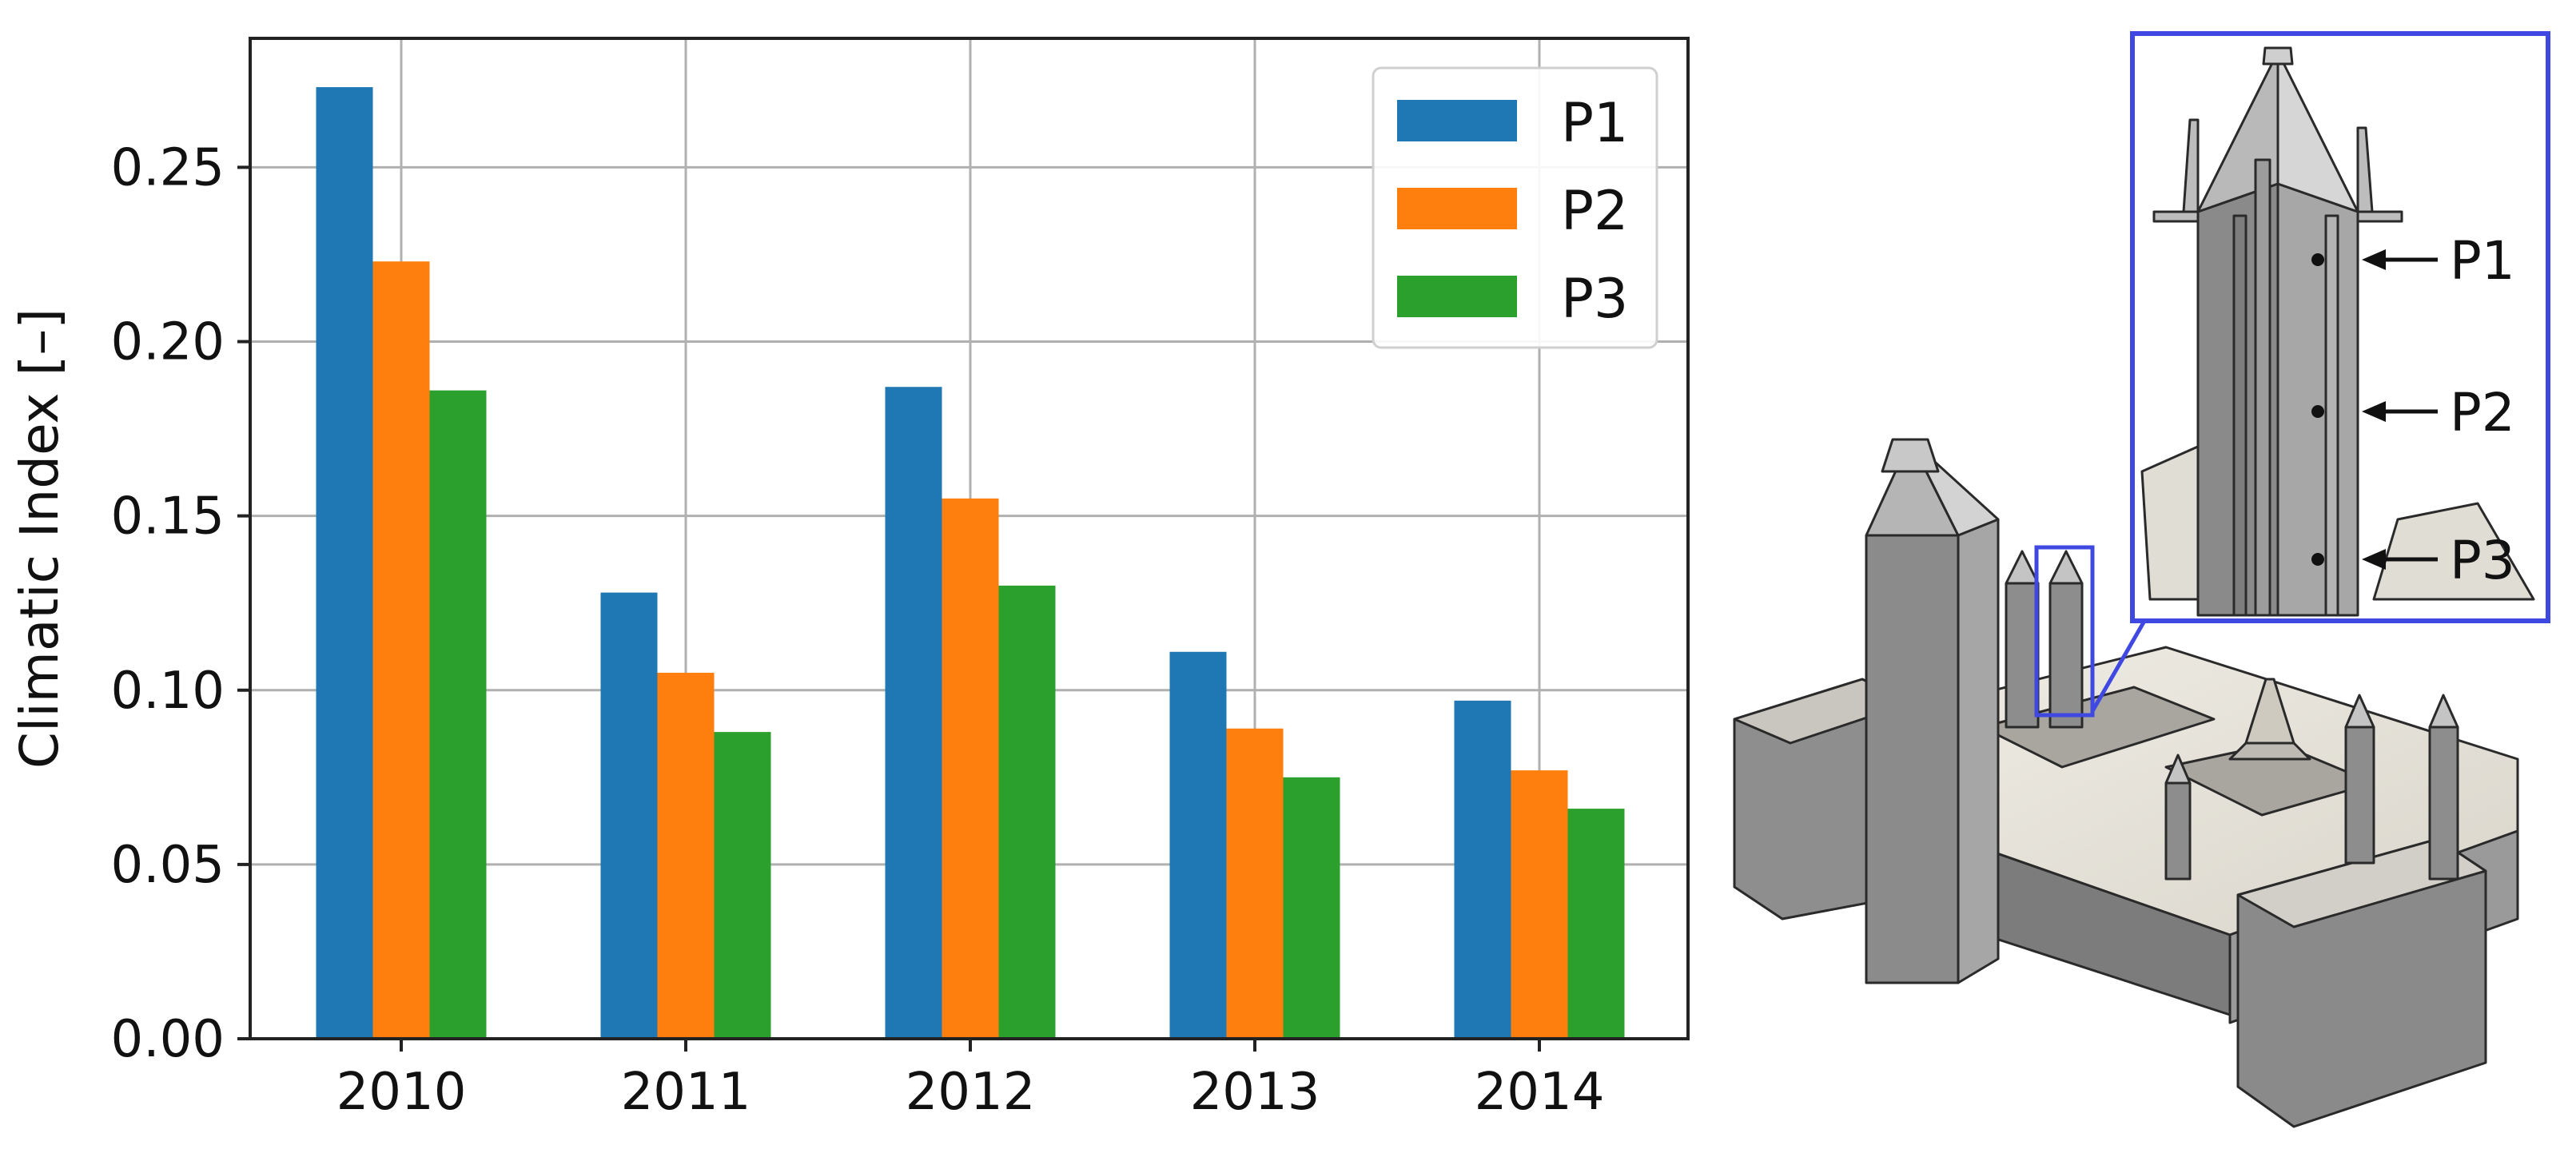  I want to click on bar-p1-2010, so click(344, 563).